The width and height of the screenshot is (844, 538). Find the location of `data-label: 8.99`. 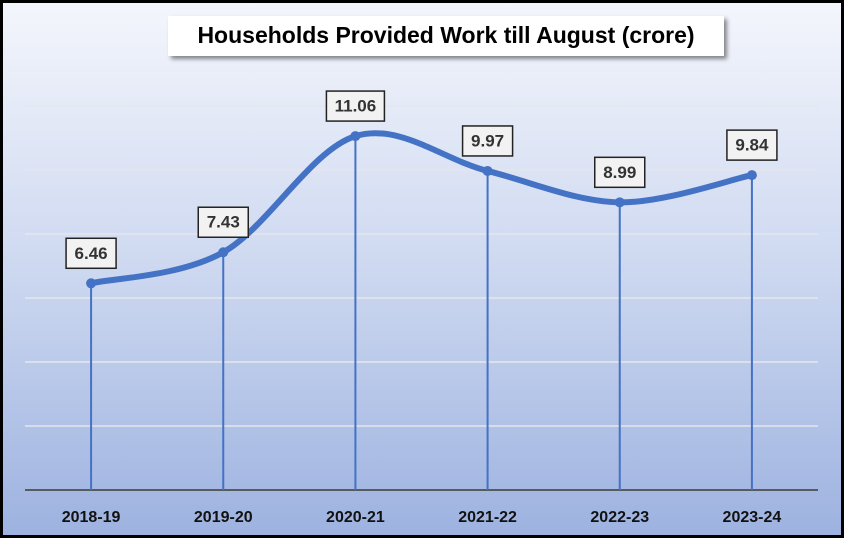

data-label: 8.99 is located at coordinates (619, 172).